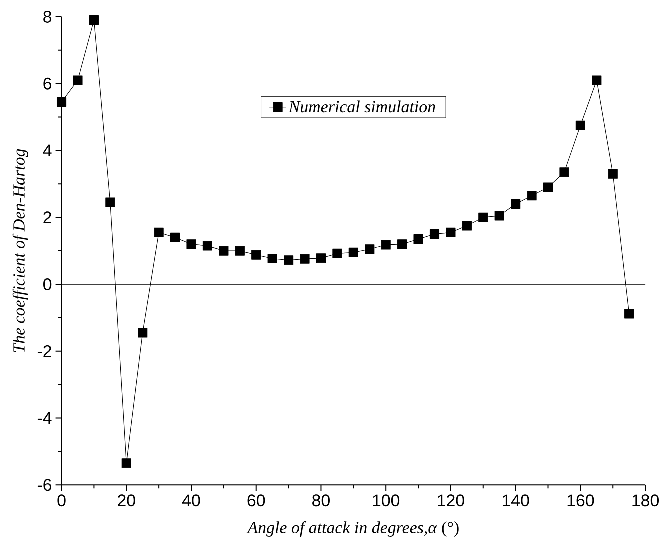  Describe the element at coordinates (47, 150) in the screenshot. I see `y-tick-label: 4` at that location.